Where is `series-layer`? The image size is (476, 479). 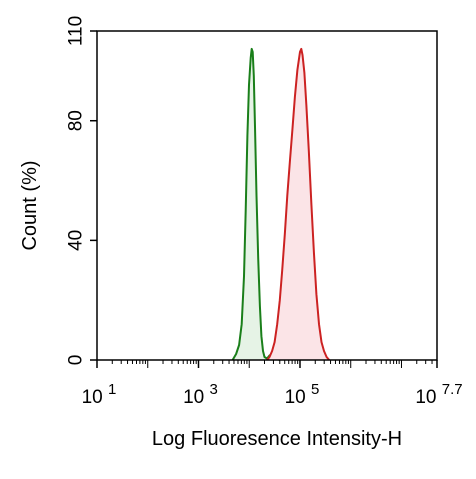 series-layer is located at coordinates (280, 204).